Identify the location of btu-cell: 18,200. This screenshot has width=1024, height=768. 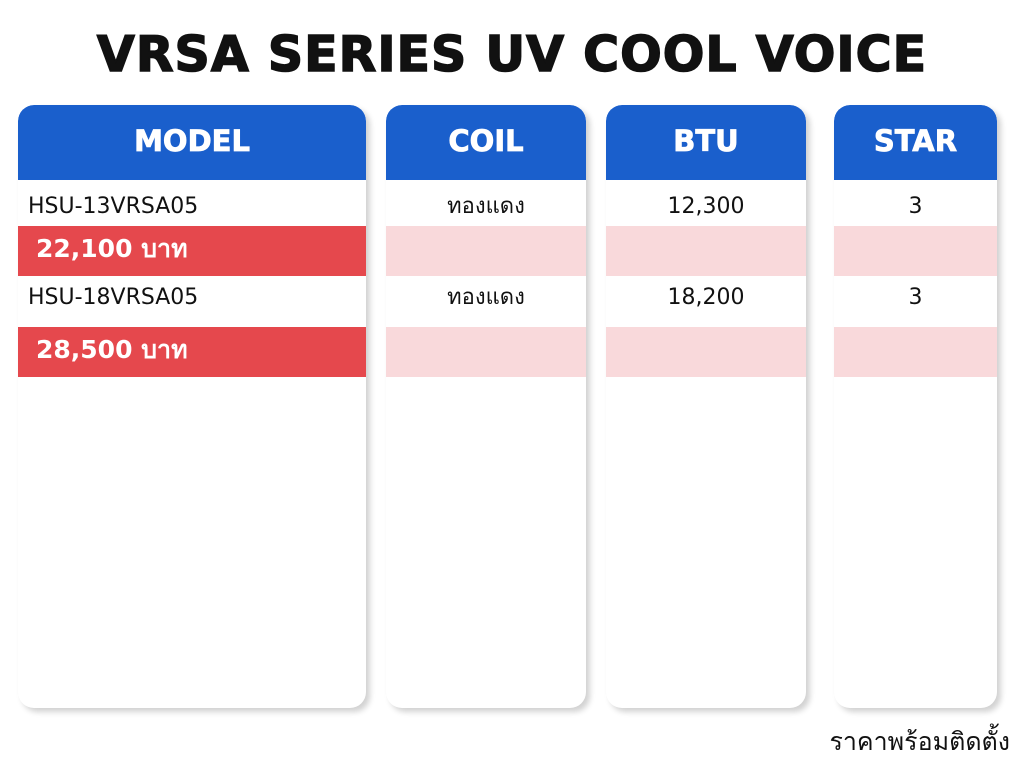
(706, 297).